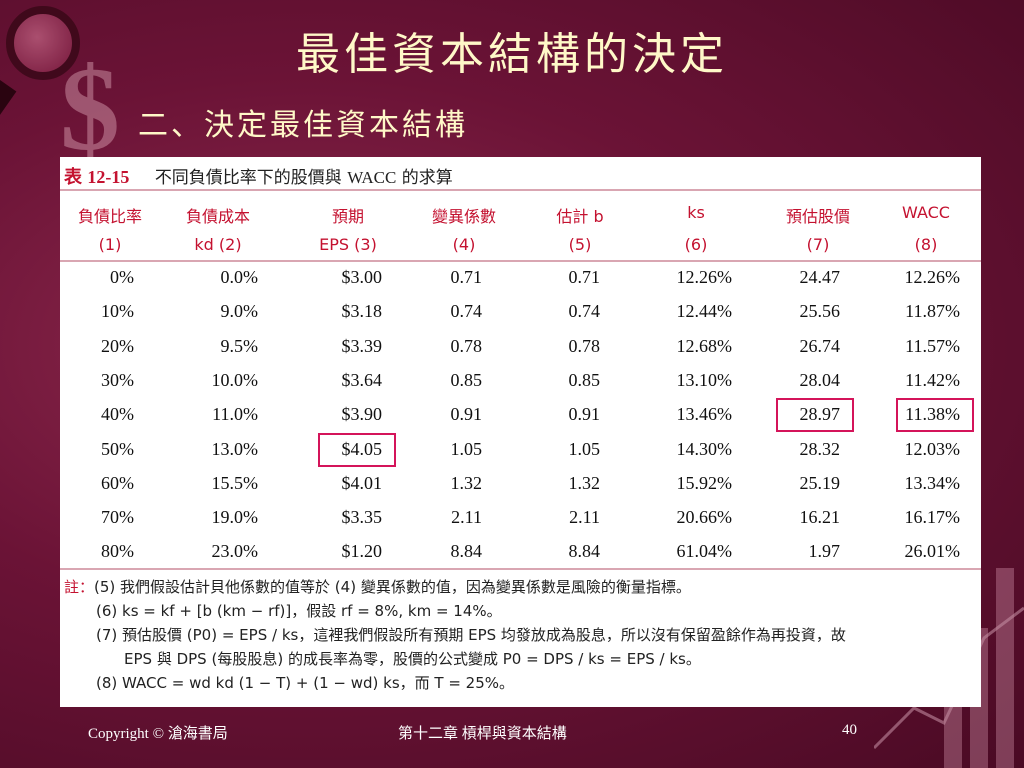 The image size is (1024, 768). What do you see at coordinates (704, 311) in the screenshot?
I see `table-cell: 12.44%` at bounding box center [704, 311].